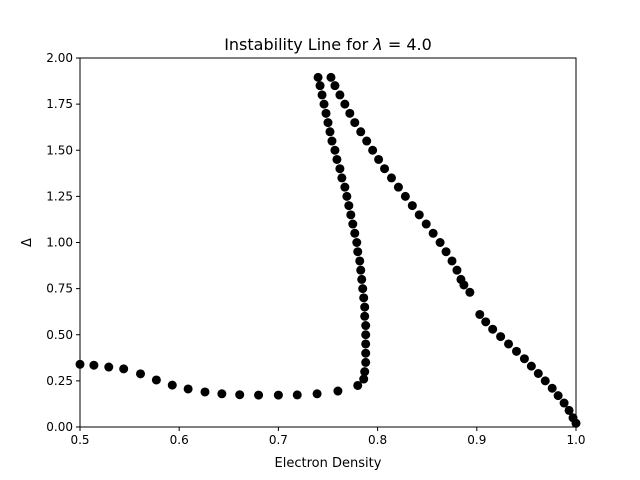 The height and width of the screenshot is (480, 640). Describe the element at coordinates (59, 58) in the screenshot. I see `y-tick-label: 2.00` at that location.